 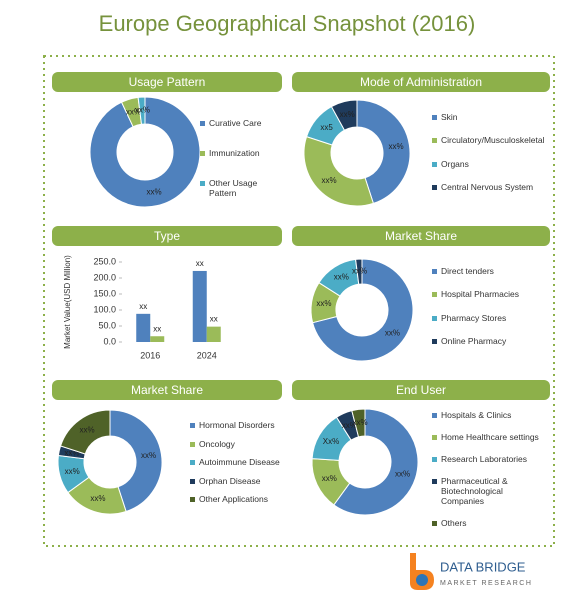 What do you see at coordinates (237, 425) in the screenshot?
I see `legend-label: Hormonal Disorders` at bounding box center [237, 425].